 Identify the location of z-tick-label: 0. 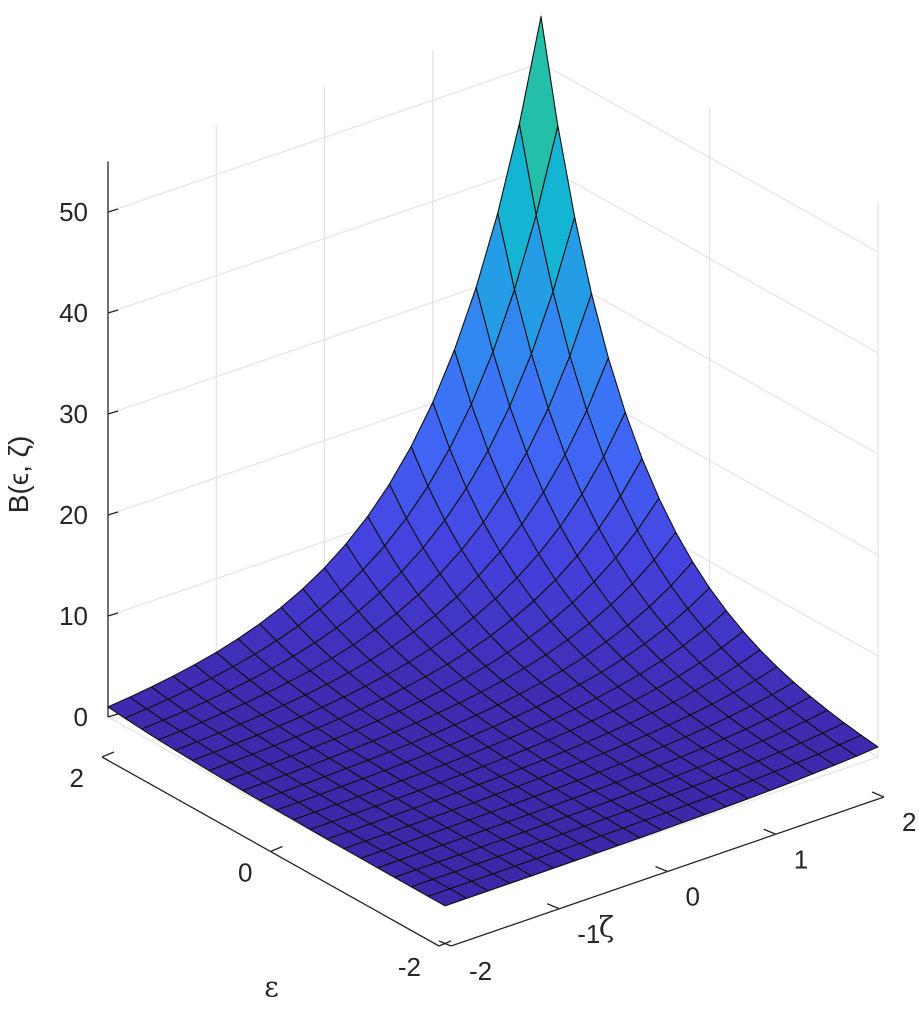
(81, 717).